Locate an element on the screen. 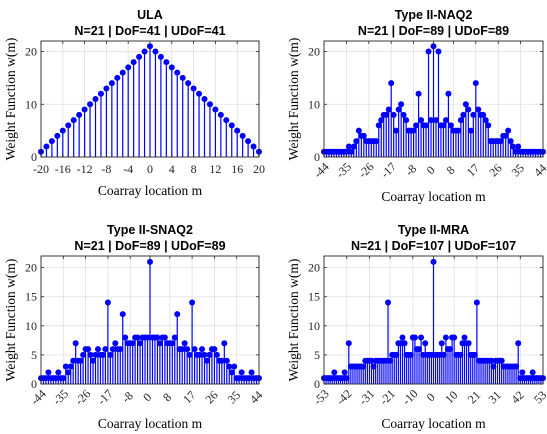 Image resolution: width=547 pixels, height=434 pixels. x-tick-label: 21 is located at coordinates (474, 397).